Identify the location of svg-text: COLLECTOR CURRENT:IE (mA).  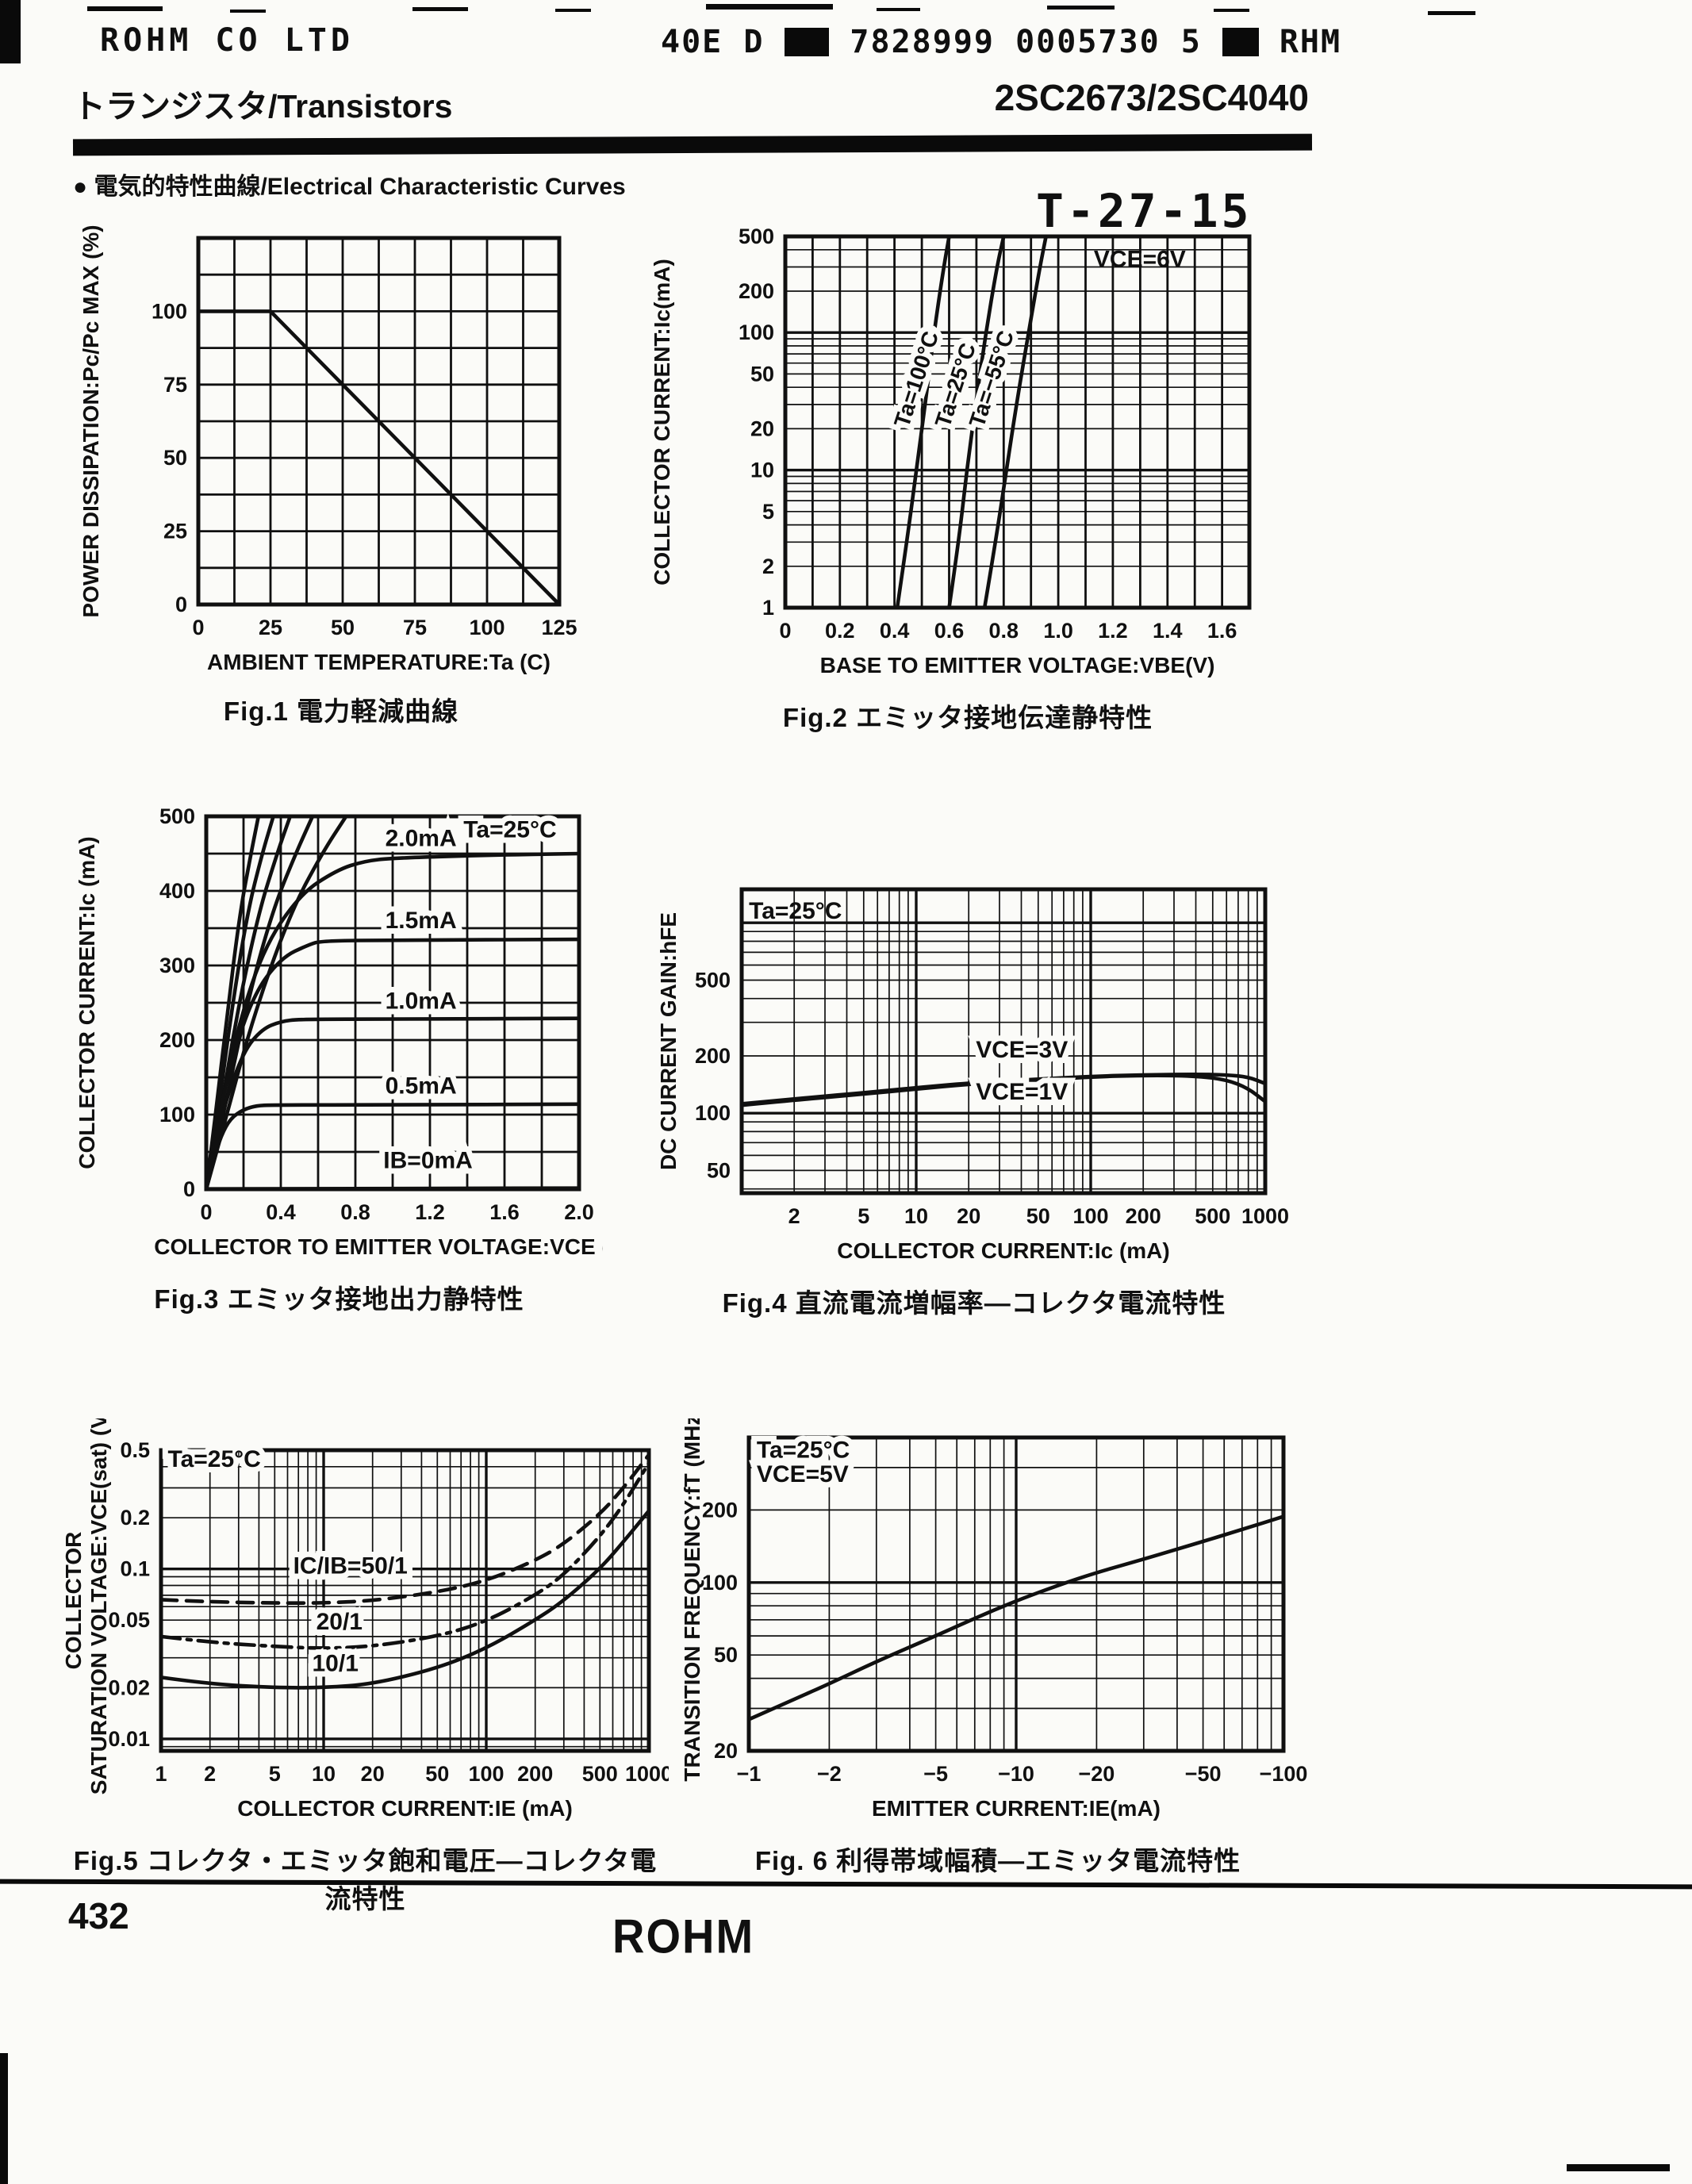
(405, 1808).